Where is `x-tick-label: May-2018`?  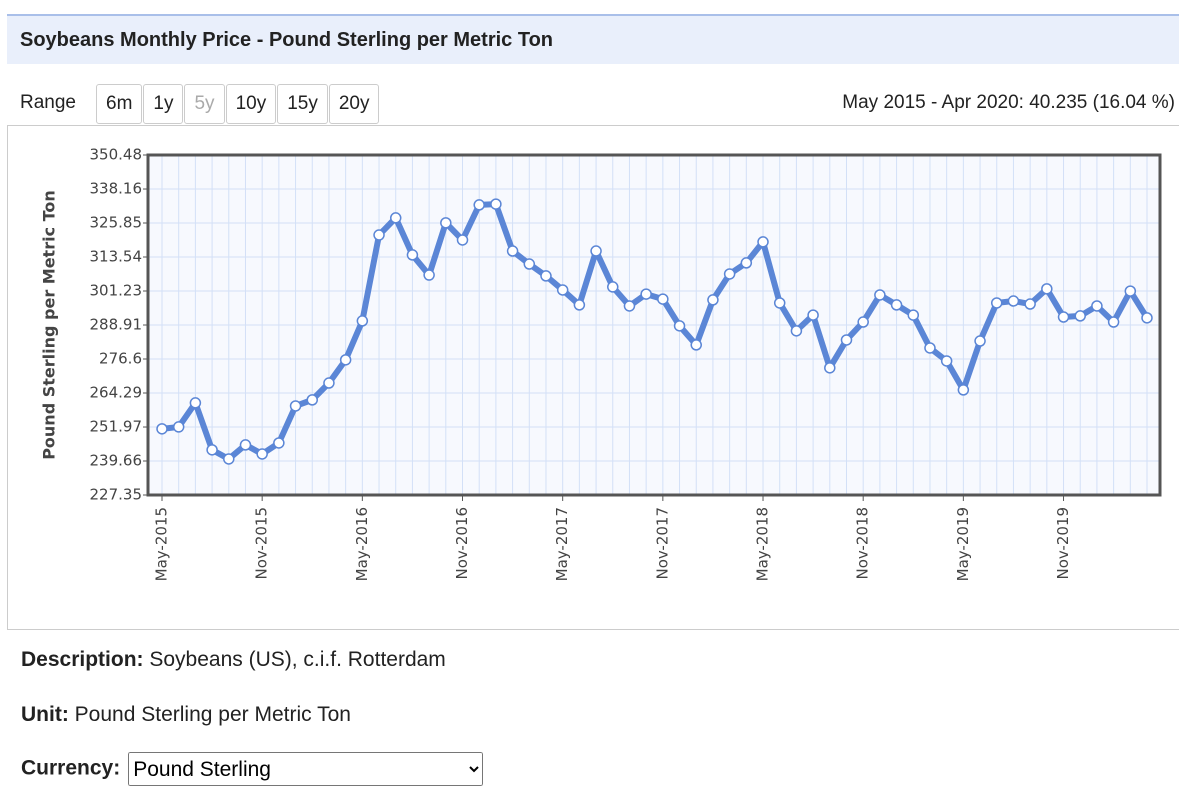
x-tick-label: May-2018 is located at coordinates (763, 544).